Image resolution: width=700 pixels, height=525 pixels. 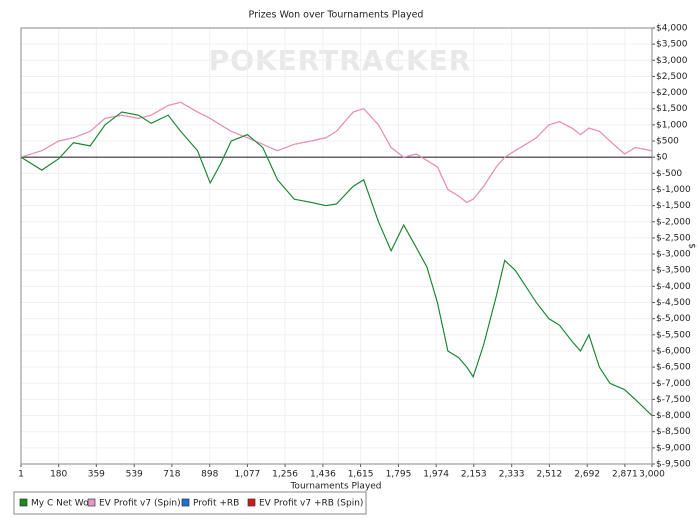 What do you see at coordinates (673, 271) in the screenshot?
I see `y-tick-label: $-3,500` at bounding box center [673, 271].